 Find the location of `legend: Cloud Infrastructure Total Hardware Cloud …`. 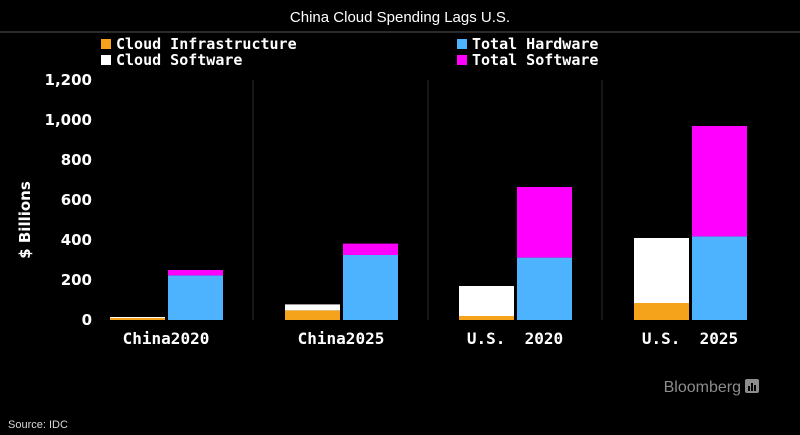

legend: Cloud Infrastructure Total Hardware Cloud … is located at coordinates (349, 52).